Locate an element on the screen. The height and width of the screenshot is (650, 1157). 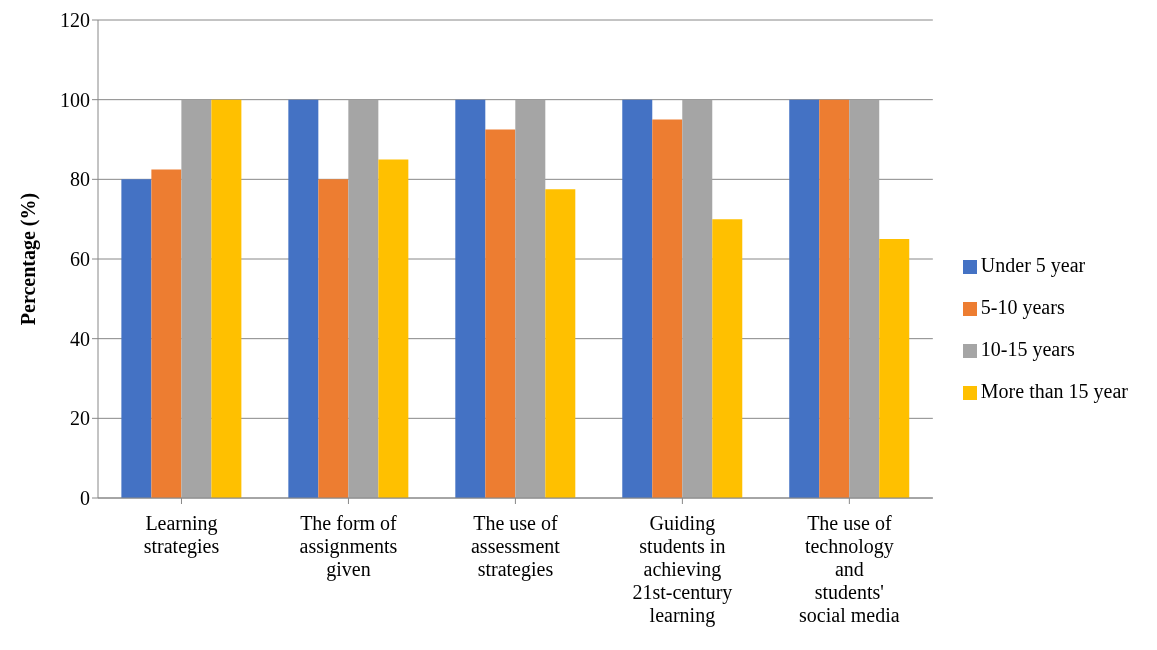
y-tick-label: 20 is located at coordinates (80, 418).